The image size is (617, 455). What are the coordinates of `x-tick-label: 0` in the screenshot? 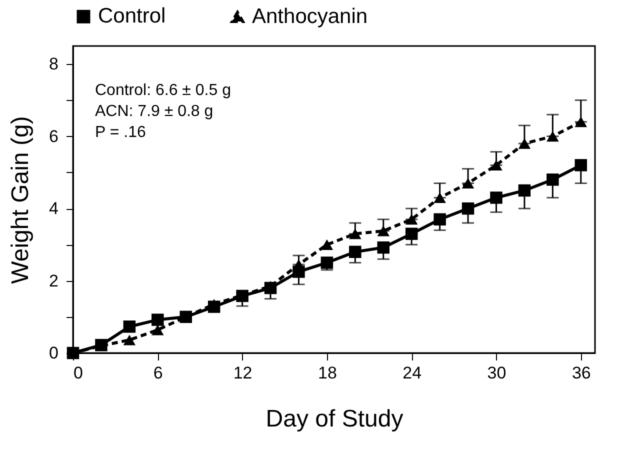 It's located at (78, 373).